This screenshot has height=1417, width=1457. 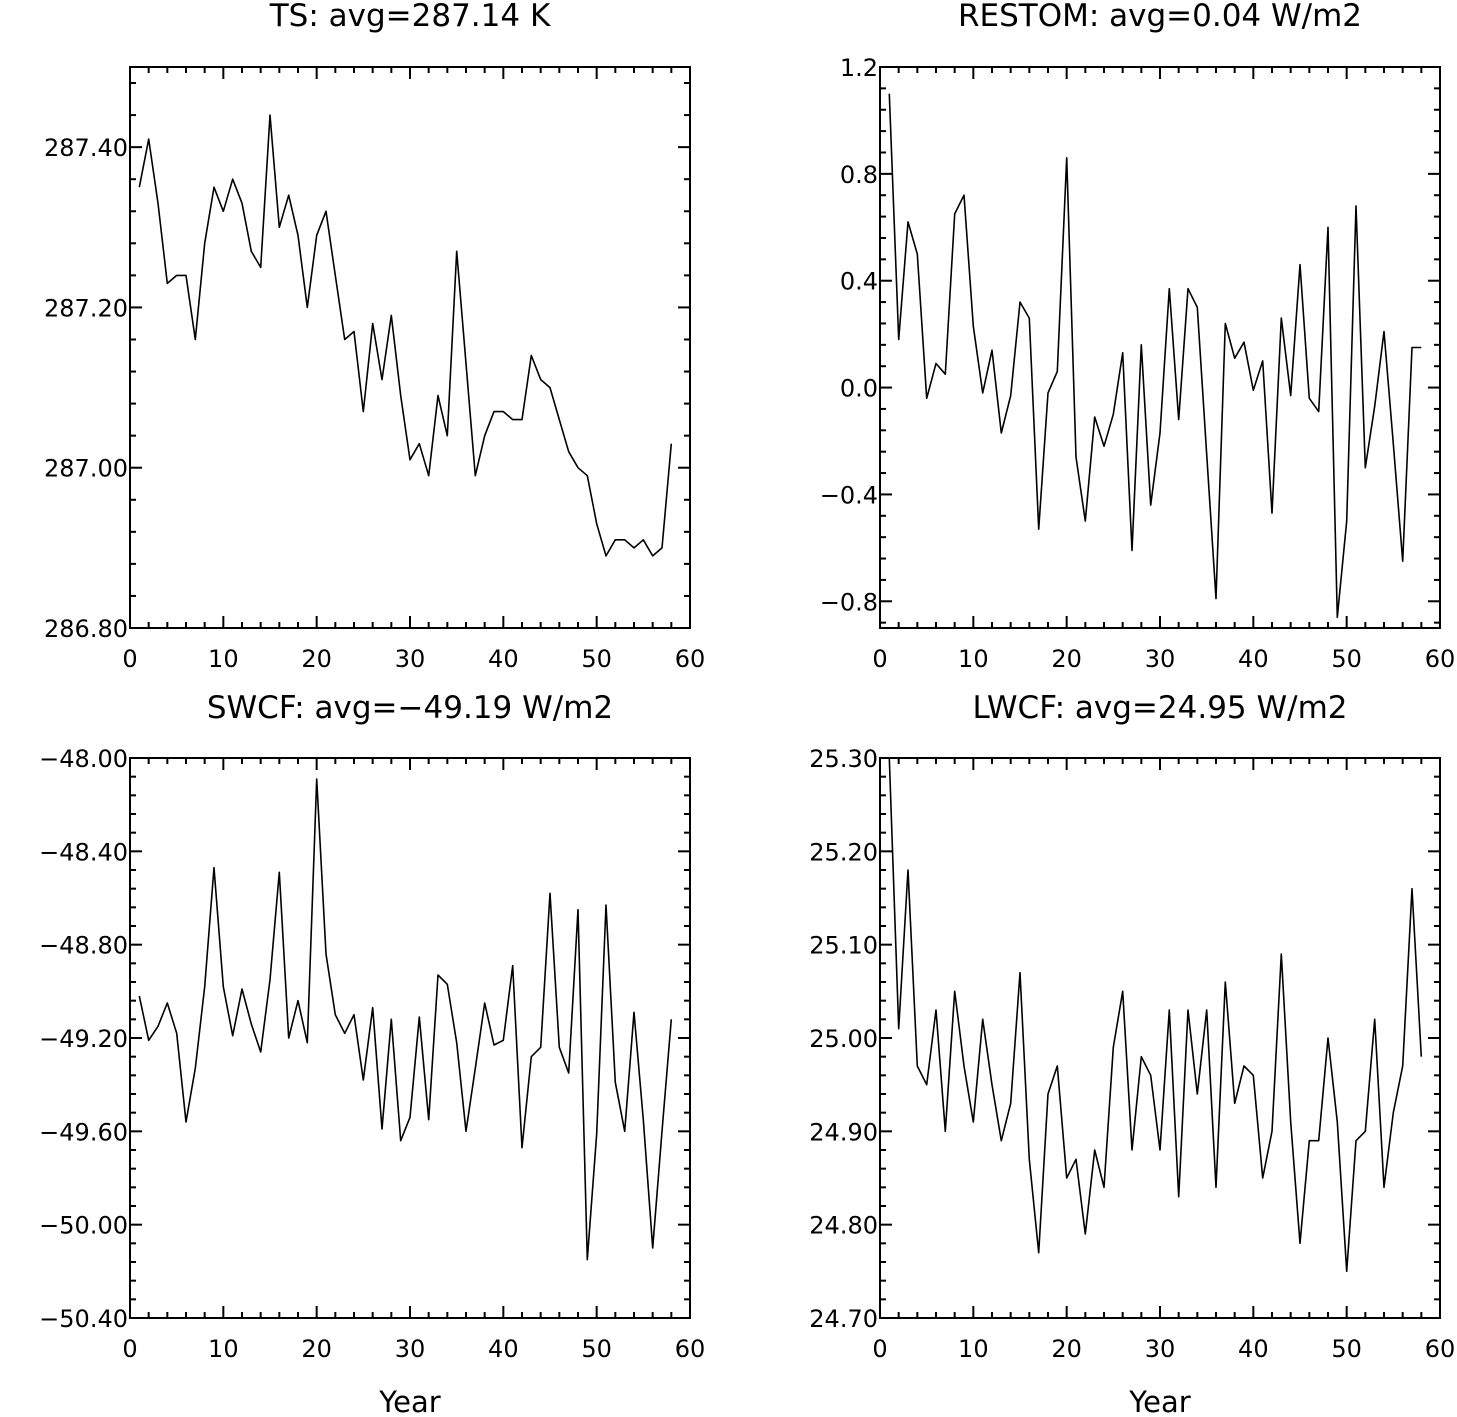 I want to click on y-tick-label: 25.10, so click(x=843, y=946).